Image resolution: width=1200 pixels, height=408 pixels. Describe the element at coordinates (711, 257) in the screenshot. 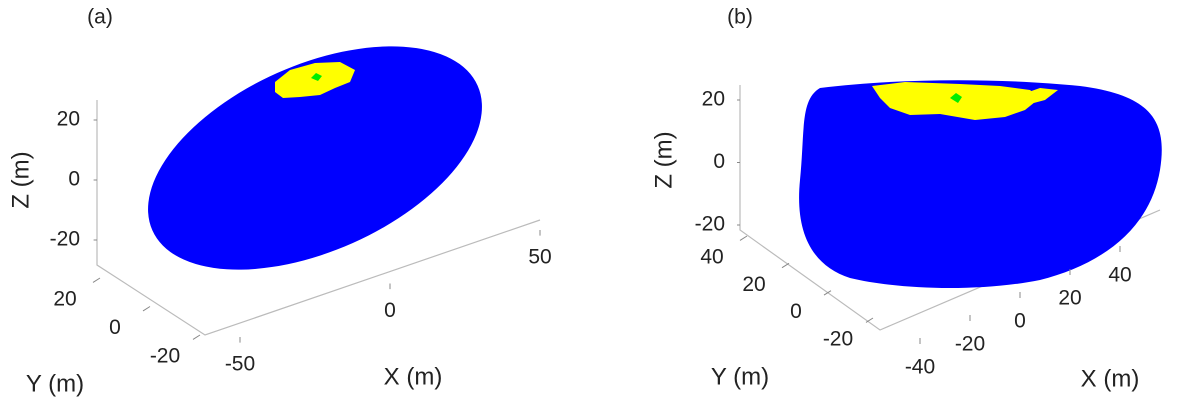

I see `y-tick-label: 40` at that location.